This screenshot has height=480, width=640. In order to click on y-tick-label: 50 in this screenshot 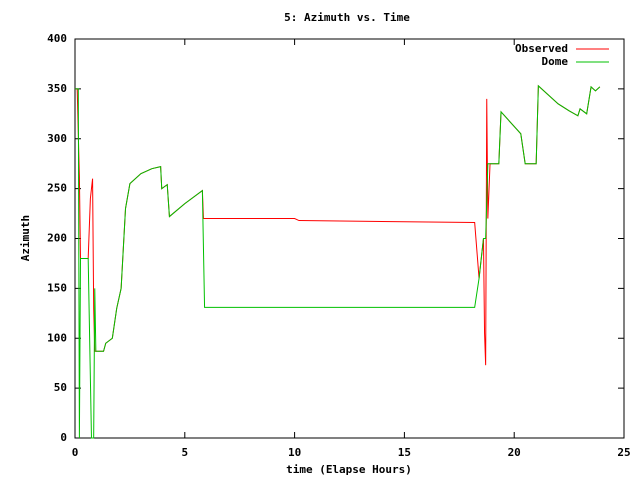, I will do `click(60, 387)`.